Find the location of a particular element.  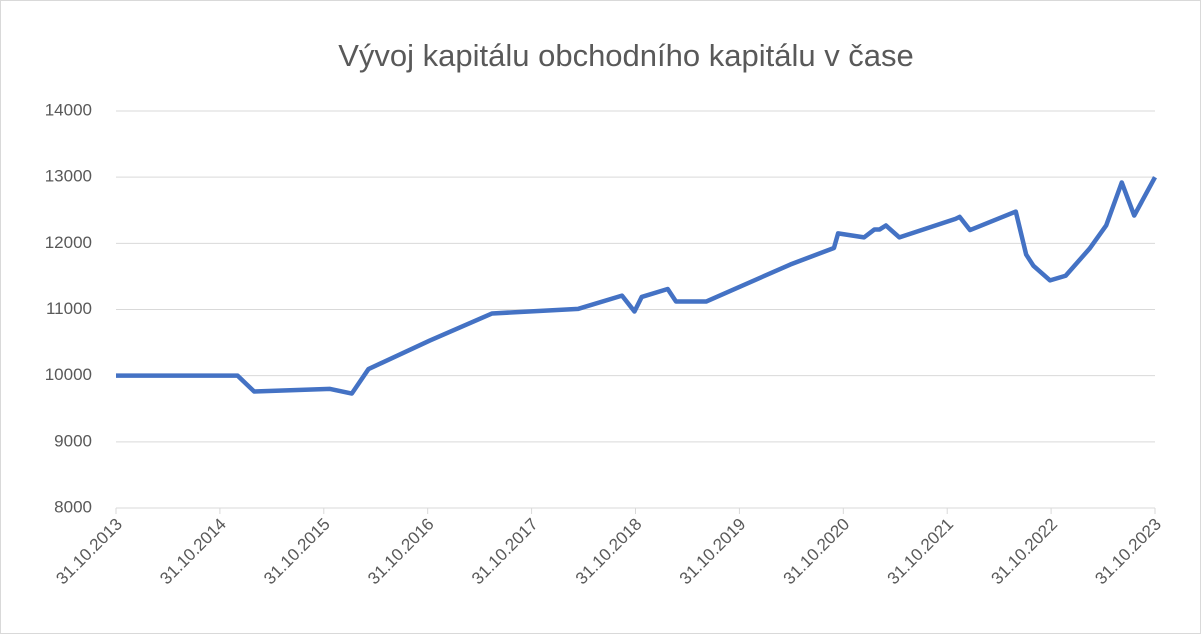

y-tick-label: 11000 is located at coordinates (69, 308).